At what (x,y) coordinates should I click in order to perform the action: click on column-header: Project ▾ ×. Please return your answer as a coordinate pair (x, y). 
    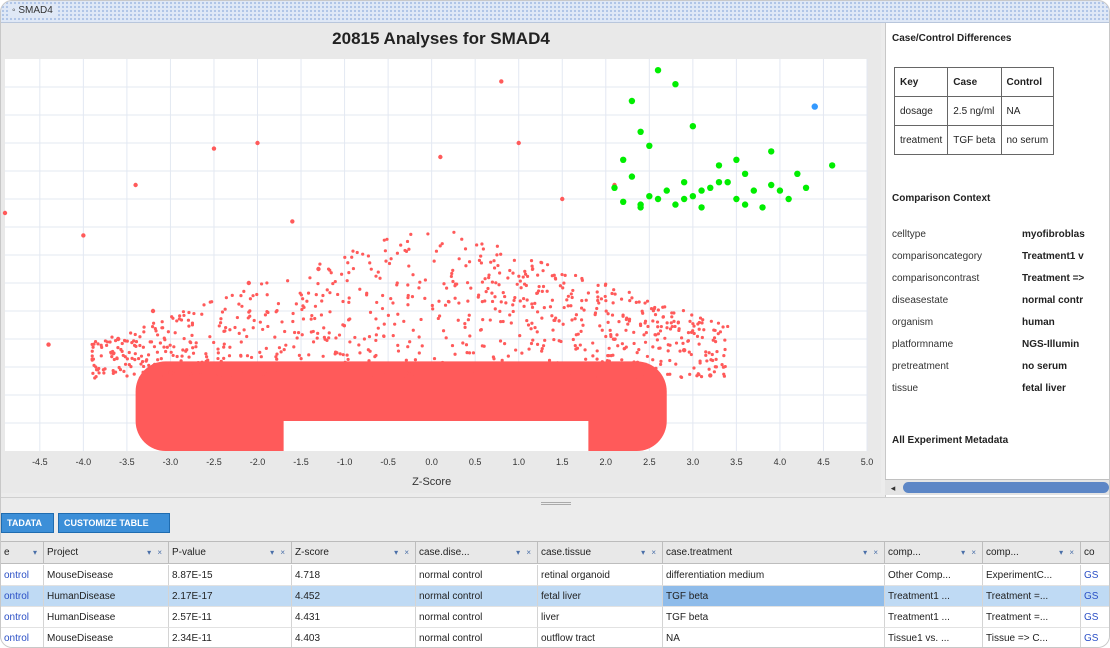
    Looking at the image, I should click on (106, 553).